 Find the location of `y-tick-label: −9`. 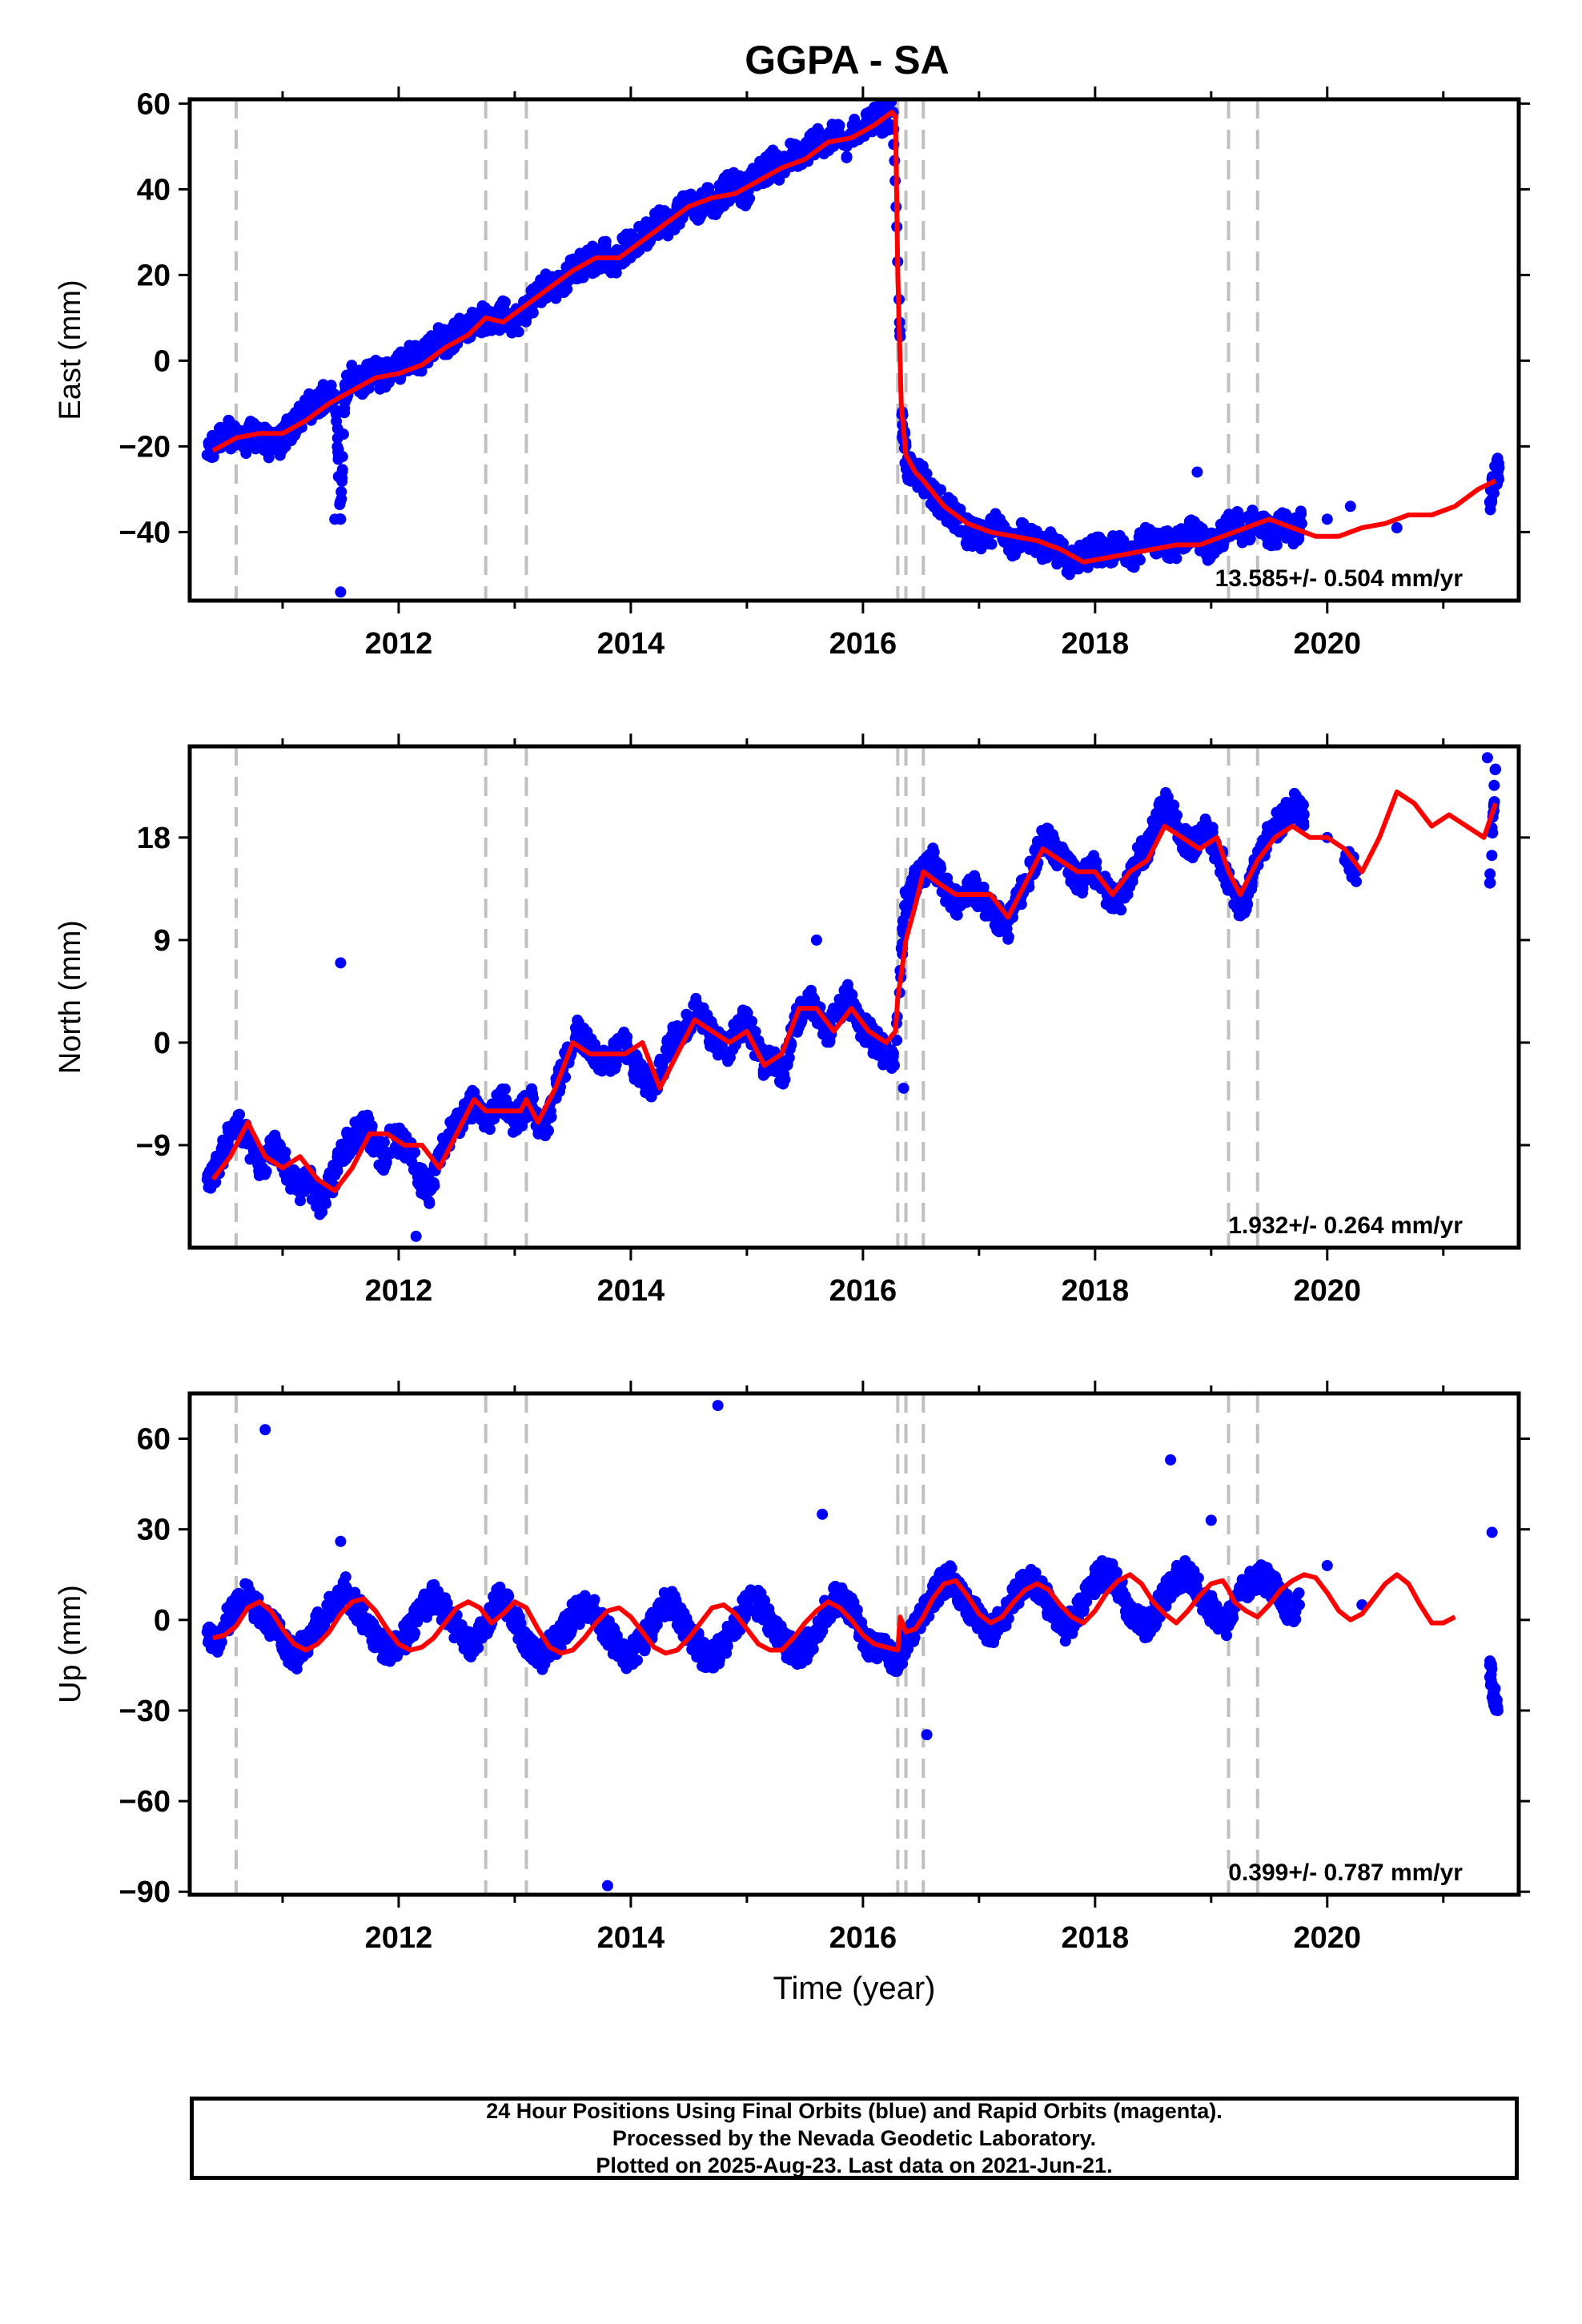

y-tick-label: −9 is located at coordinates (154, 1146).